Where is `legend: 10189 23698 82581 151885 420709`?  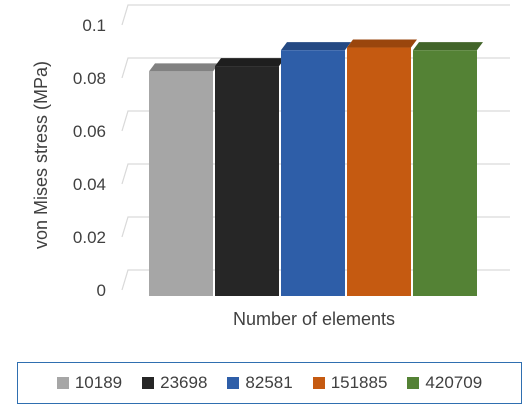 legend: 10189 23698 82581 151885 420709 is located at coordinates (269, 383).